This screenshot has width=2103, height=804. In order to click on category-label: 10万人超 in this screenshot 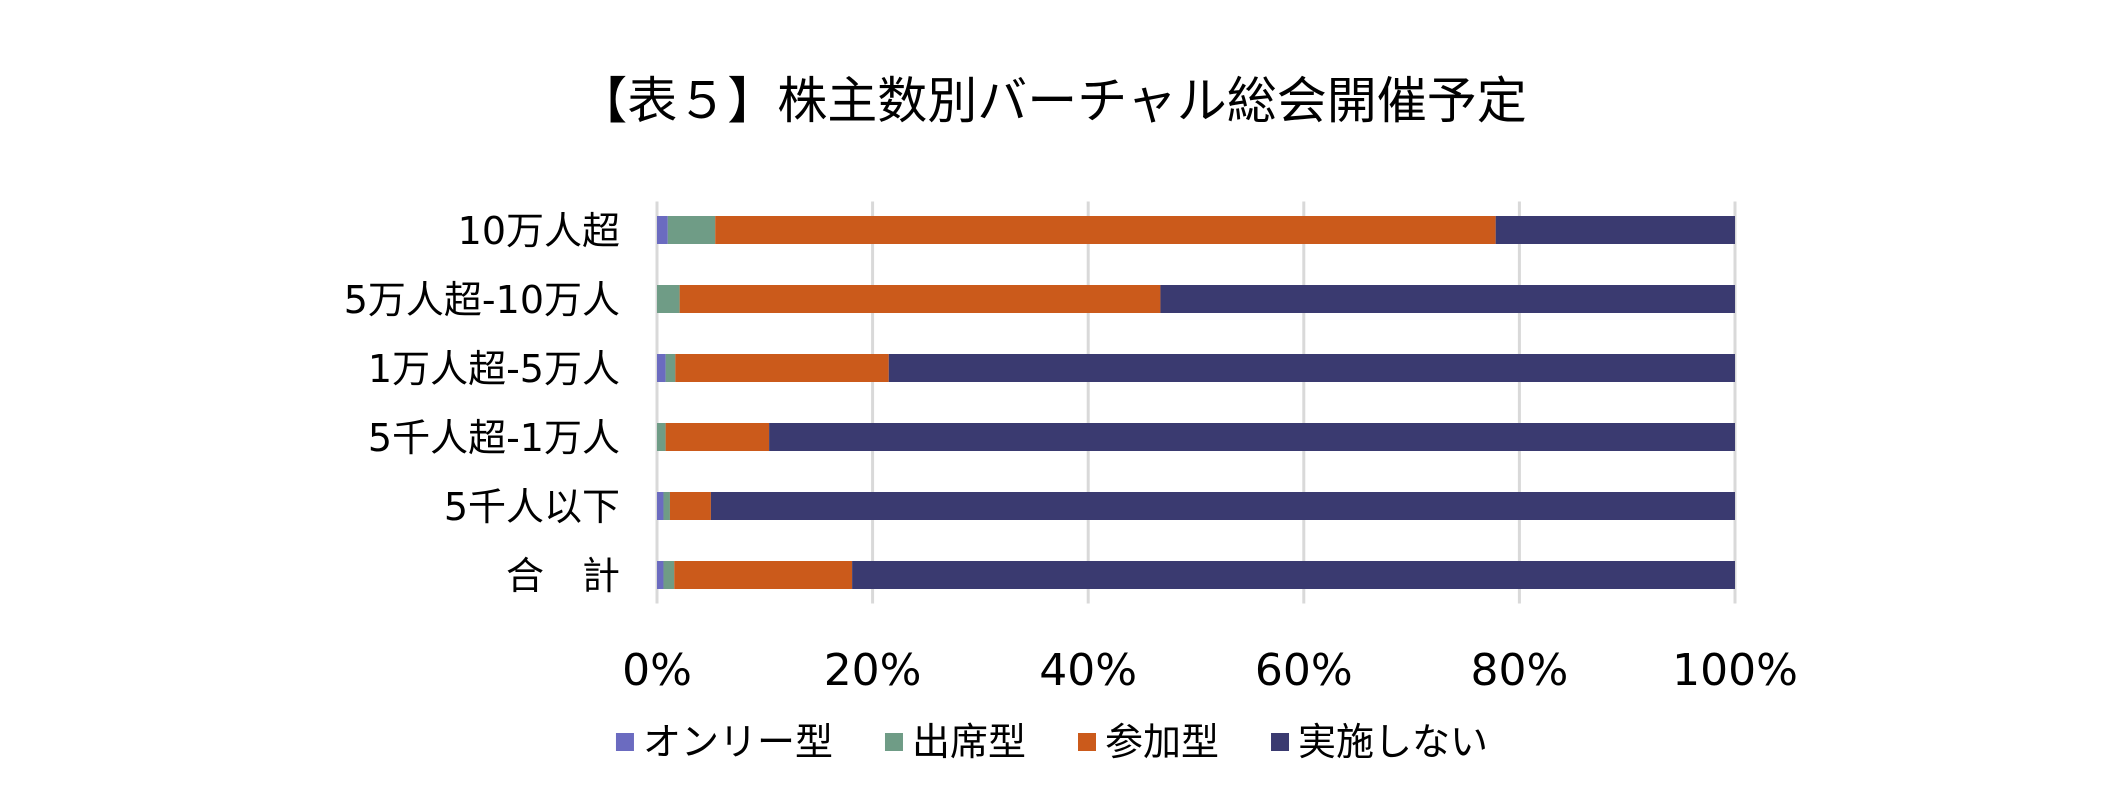, I will do `click(539, 231)`.